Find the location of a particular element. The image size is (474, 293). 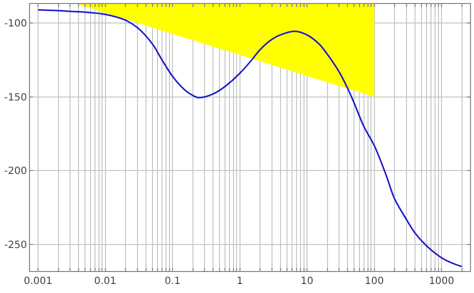

y-tick-label: -150 is located at coordinates (15, 98).